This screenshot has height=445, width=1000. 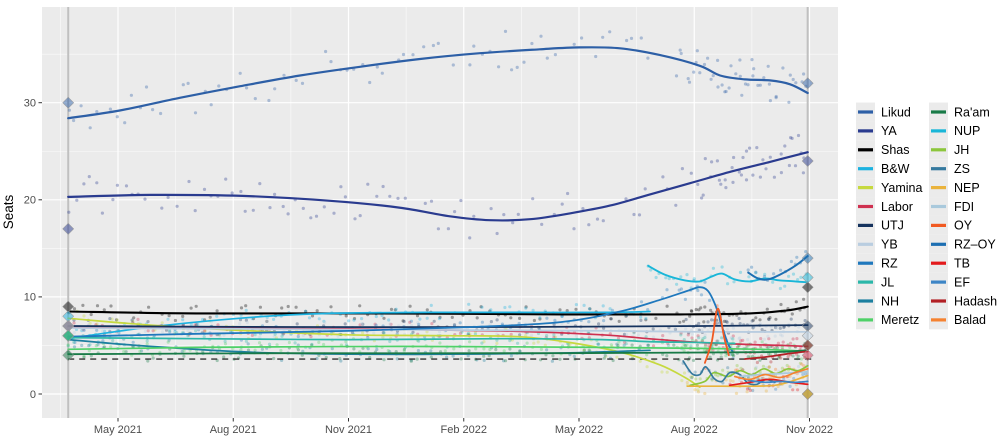 What do you see at coordinates (771, 374) in the screenshot?
I see `series-line-balad` at bounding box center [771, 374].